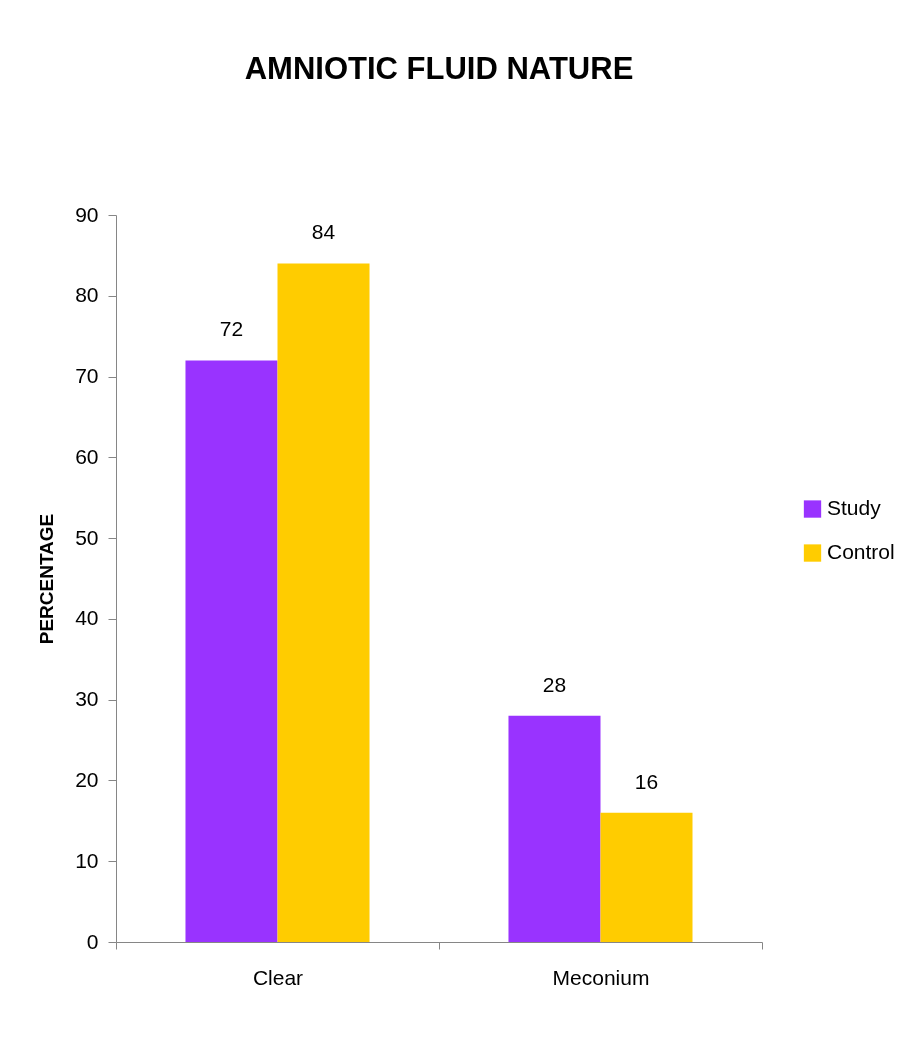 This screenshot has height=1057, width=923. Describe the element at coordinates (87, 214) in the screenshot. I see `y-tick-label: 90` at that location.